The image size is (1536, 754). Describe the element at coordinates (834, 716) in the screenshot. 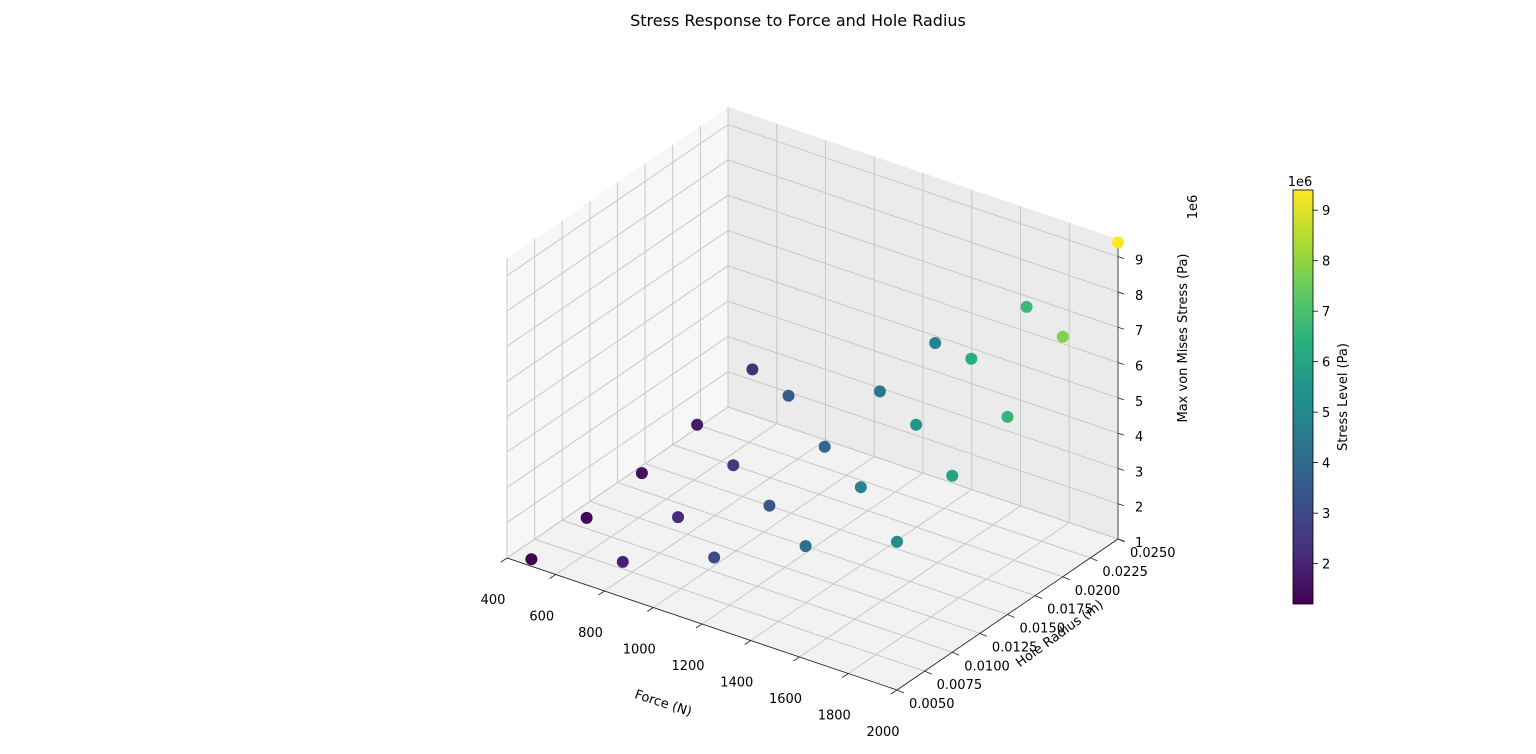

I see `x-tick-label: 1800` at that location.